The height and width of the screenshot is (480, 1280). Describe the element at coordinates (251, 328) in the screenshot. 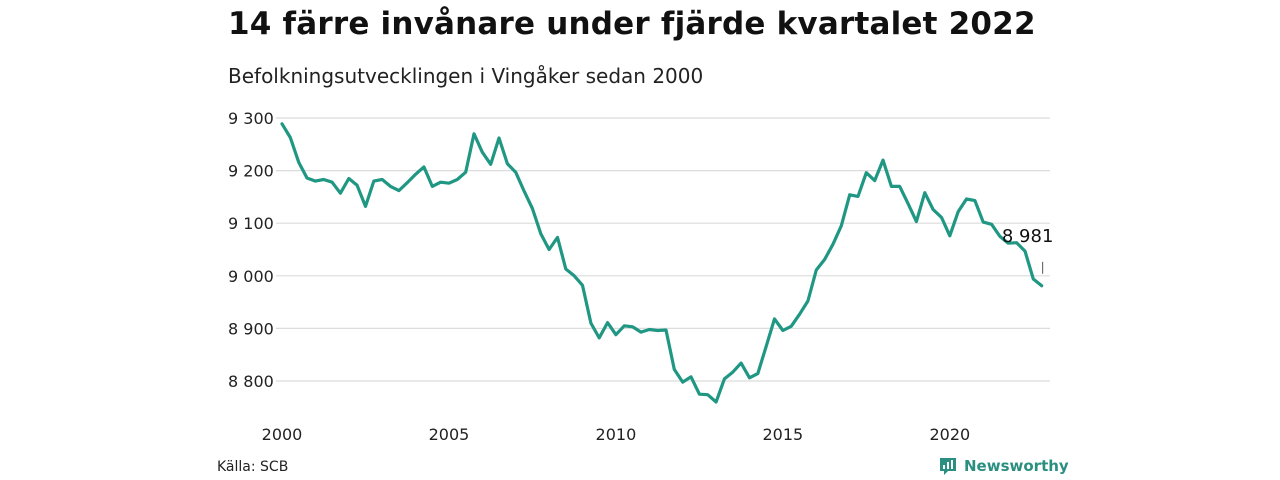

I see `y-tick-label: 8 900` at that location.